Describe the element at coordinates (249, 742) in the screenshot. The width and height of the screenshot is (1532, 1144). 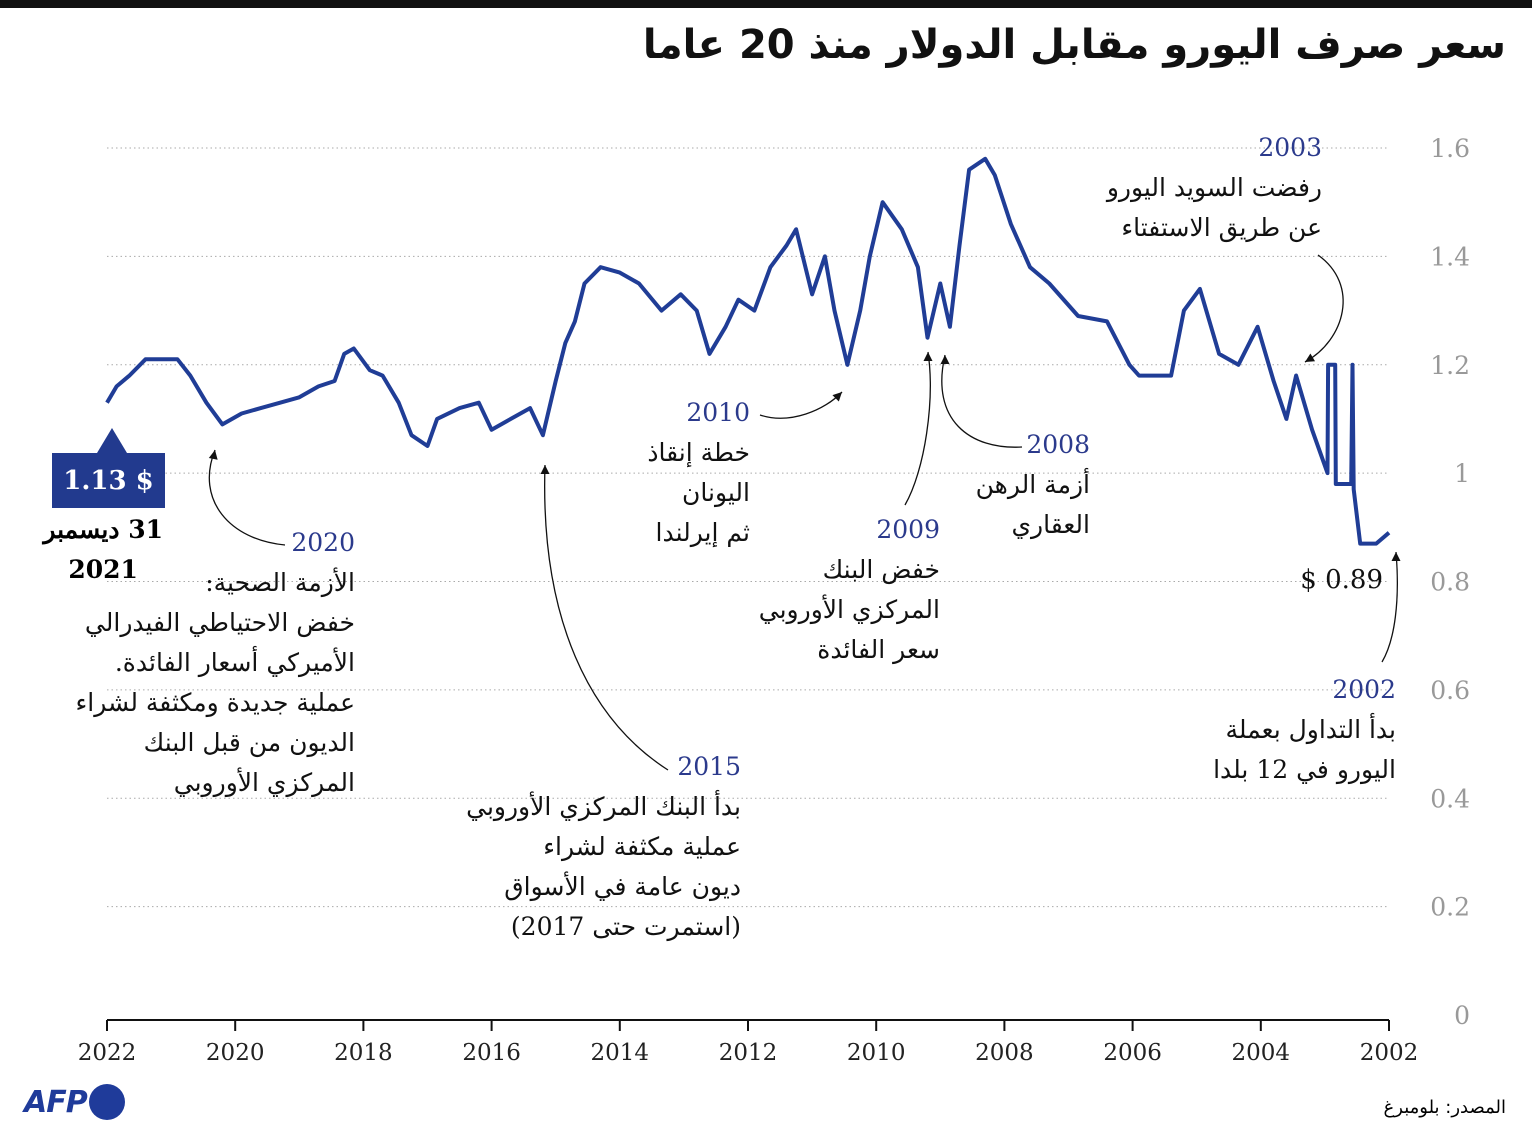
I see `annotation-line: الديون من قبل البنك` at that location.